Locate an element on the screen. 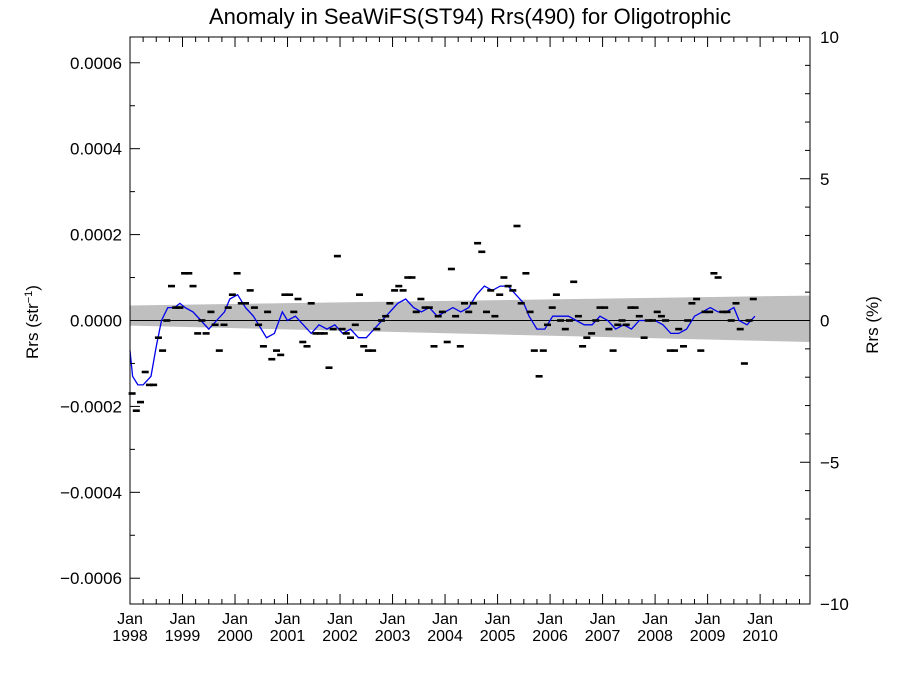 The image size is (900, 675). x-tick-year-11: 2009 is located at coordinates (708, 636).